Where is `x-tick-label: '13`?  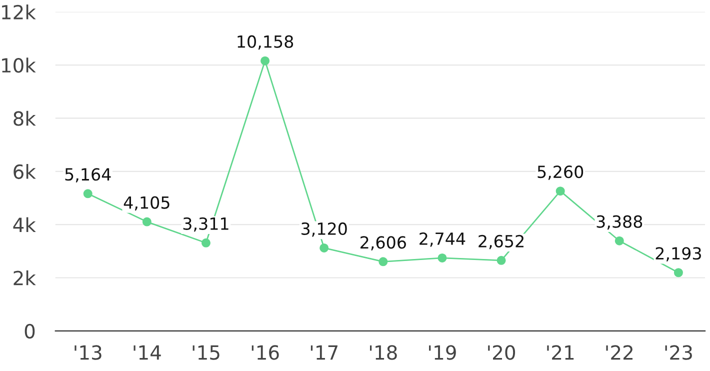
x-tick-label: '13 is located at coordinates (88, 352).